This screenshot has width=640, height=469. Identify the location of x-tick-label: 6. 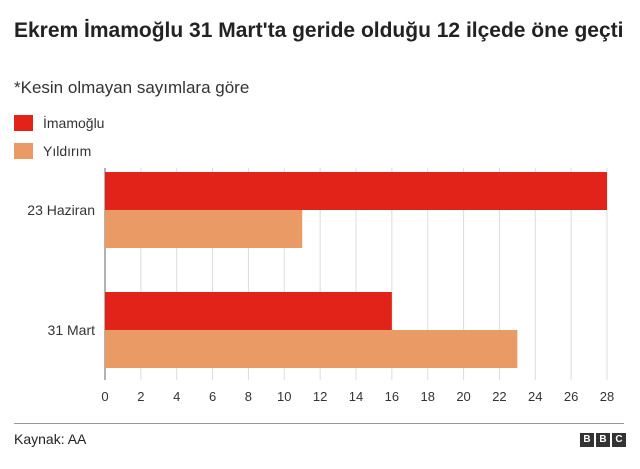
(212, 396).